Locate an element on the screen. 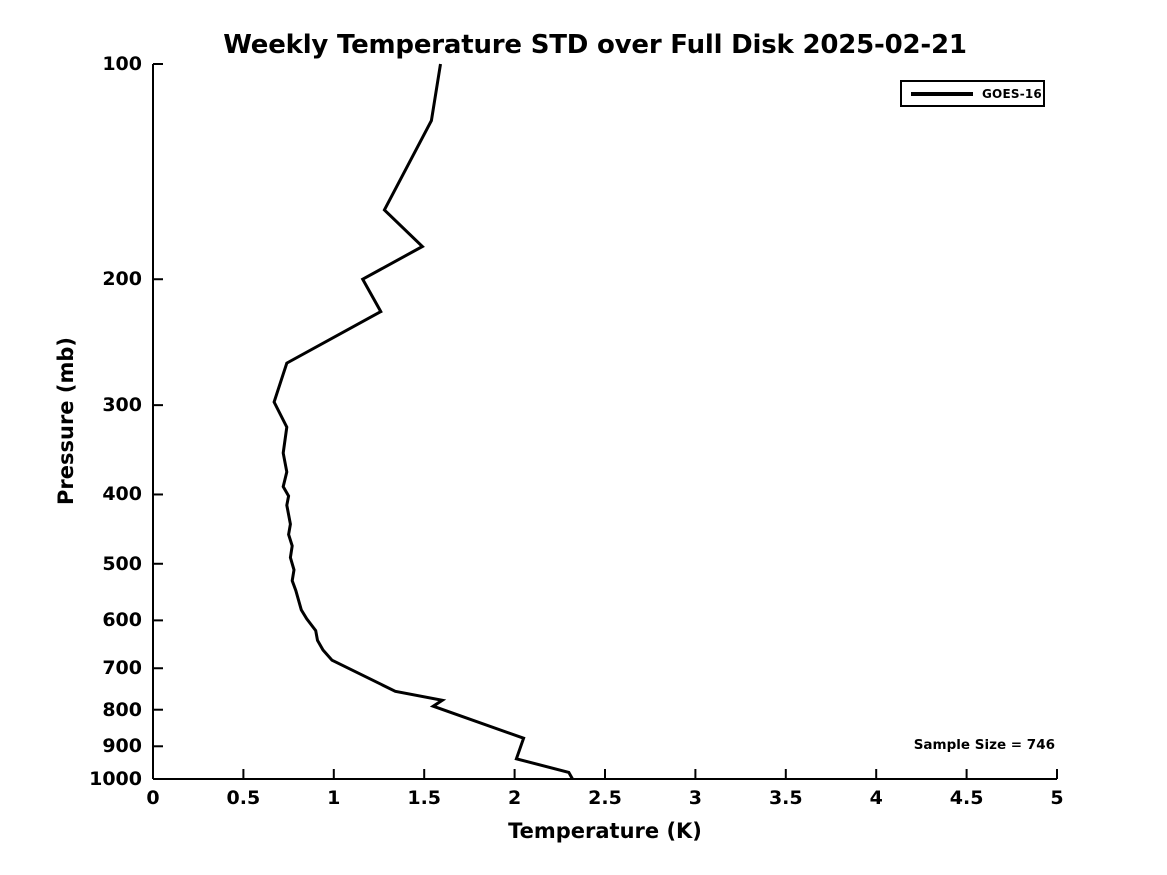 Image resolution: width=1167 pixels, height=875 pixels. x-tick-label: 1 is located at coordinates (334, 798).